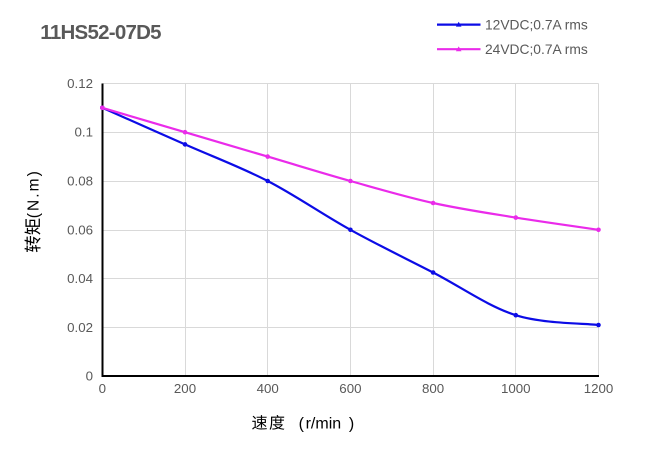 The image size is (650, 450). What do you see at coordinates (185, 388) in the screenshot?
I see `svg-text: 200` at bounding box center [185, 388].